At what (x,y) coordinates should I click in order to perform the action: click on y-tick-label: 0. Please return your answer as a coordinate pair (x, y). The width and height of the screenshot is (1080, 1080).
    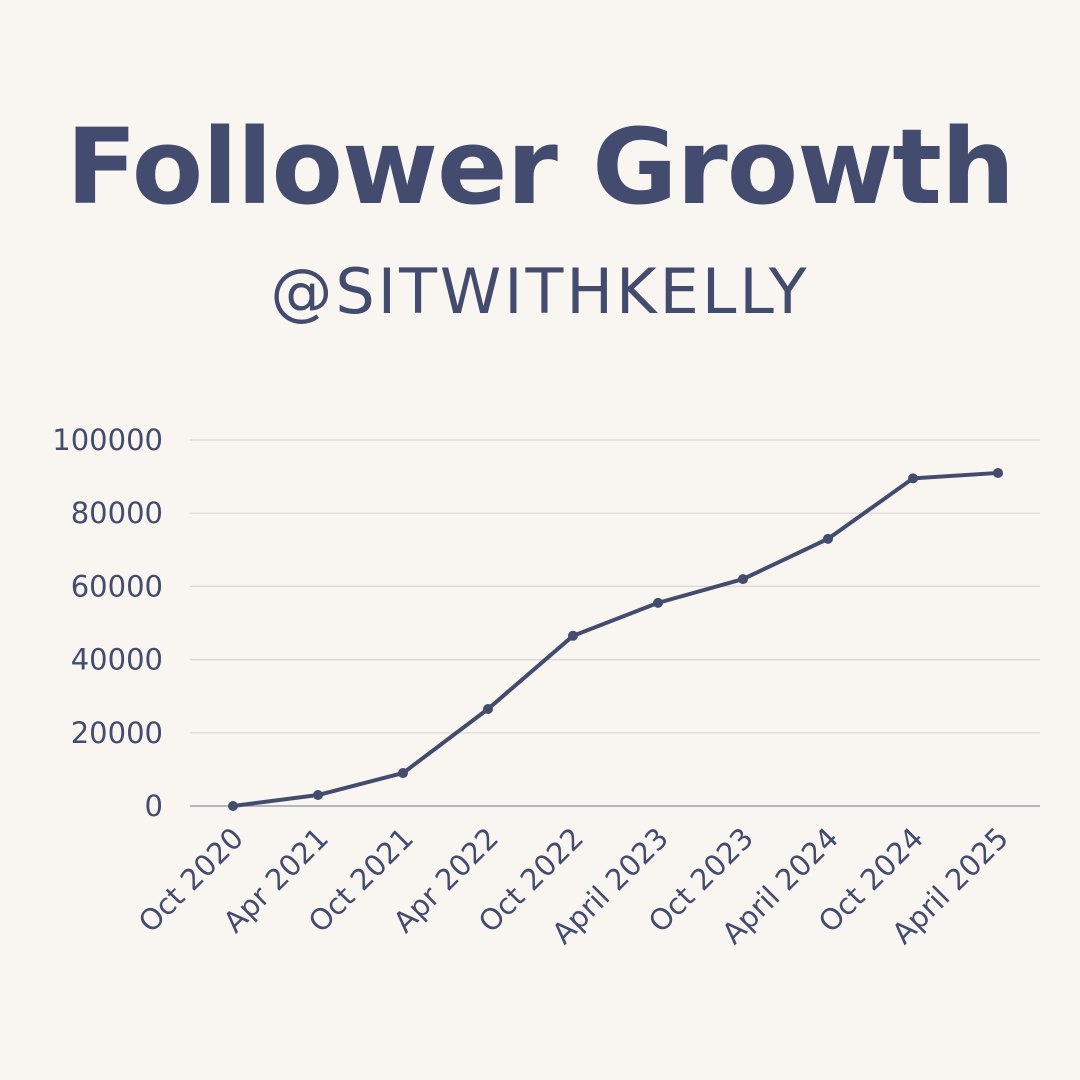
    Looking at the image, I should click on (154, 806).